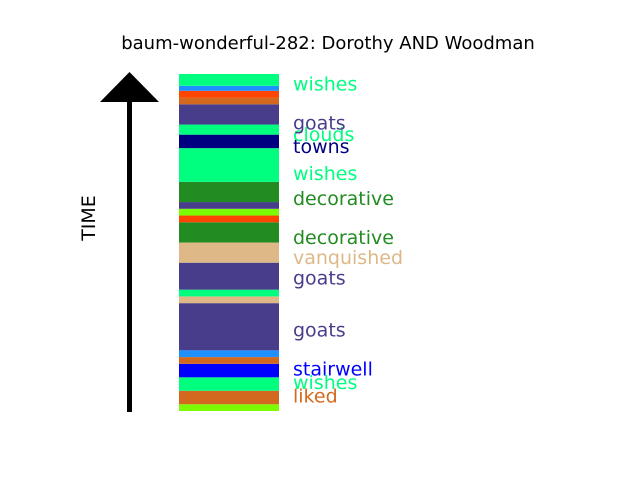  Describe the element at coordinates (129, 87) in the screenshot. I see `time-arrow-head` at that location.